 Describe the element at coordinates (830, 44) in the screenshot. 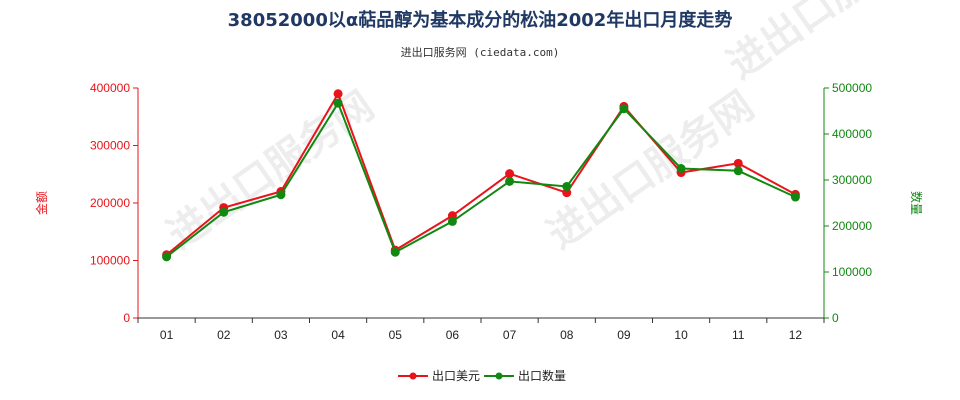

I see `watermark-text: 进出口服务网` at that location.